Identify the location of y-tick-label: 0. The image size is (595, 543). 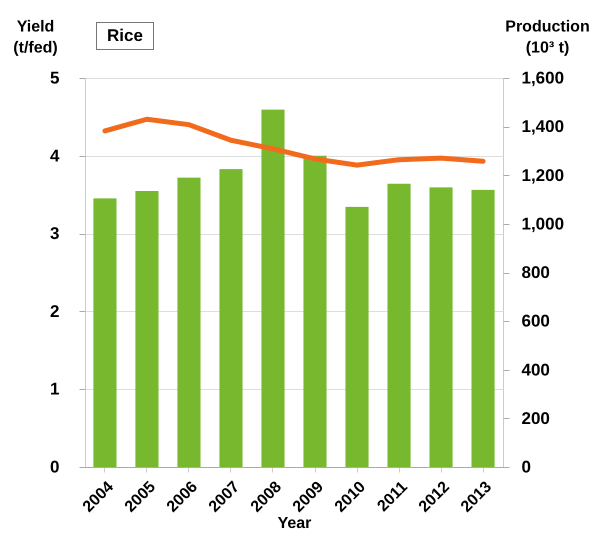
(55, 467).